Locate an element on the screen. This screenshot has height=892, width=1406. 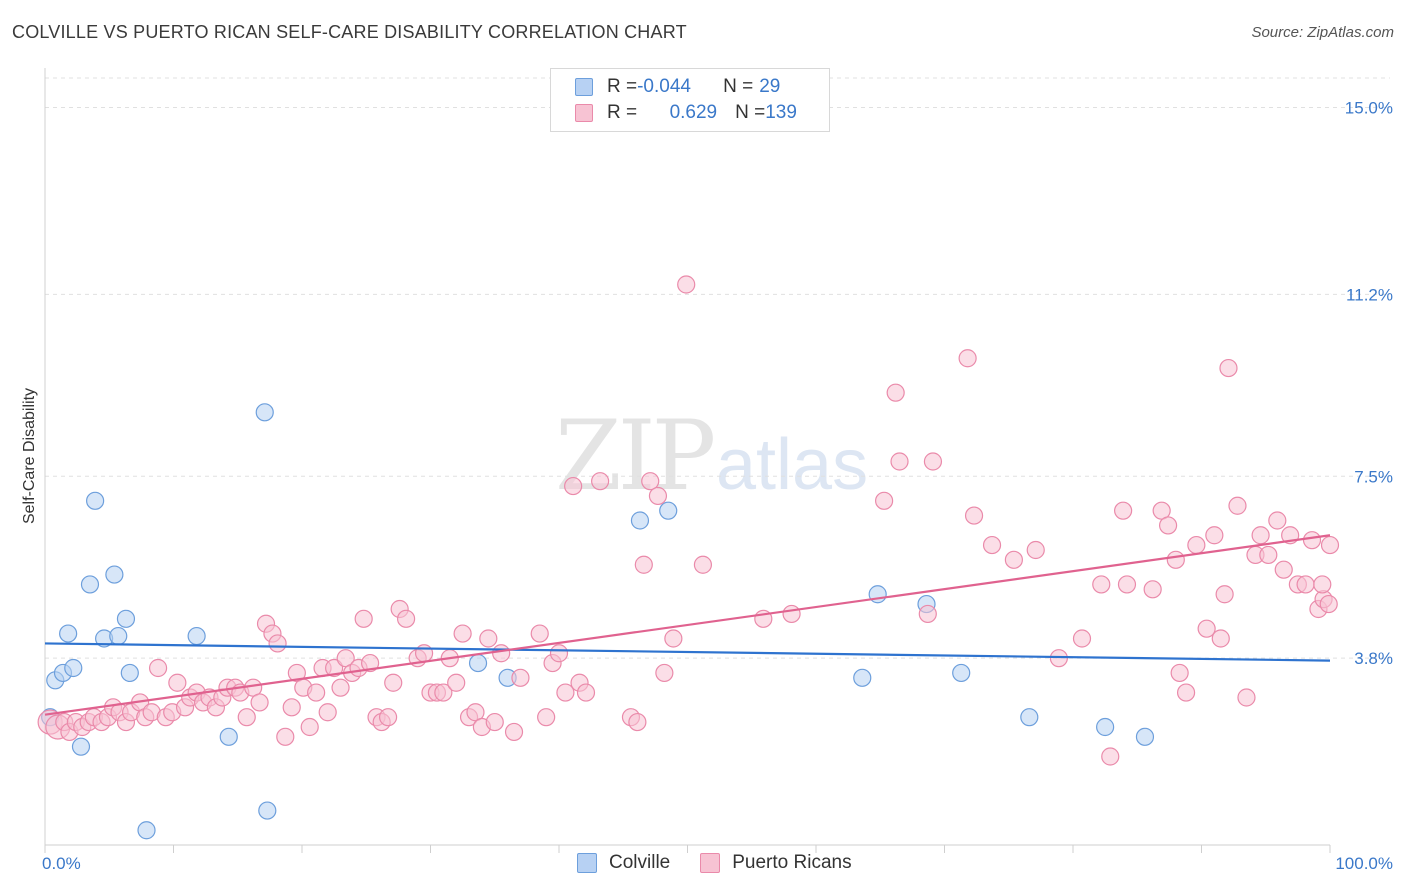
puerto-ricans-swatch is located at coordinates (584, 113).